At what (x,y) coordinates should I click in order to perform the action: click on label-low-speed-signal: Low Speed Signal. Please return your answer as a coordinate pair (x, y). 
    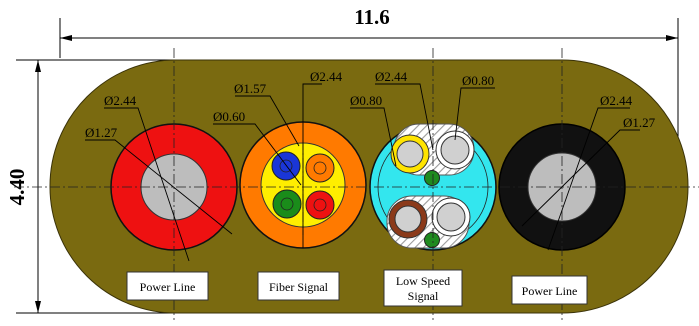
    Looking at the image, I should click on (423, 288).